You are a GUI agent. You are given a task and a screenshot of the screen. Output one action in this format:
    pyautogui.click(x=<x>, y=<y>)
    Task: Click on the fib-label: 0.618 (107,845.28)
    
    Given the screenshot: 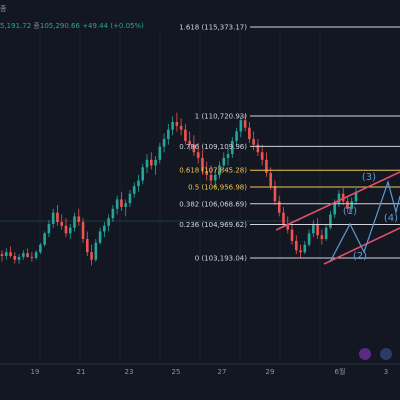 What is the action you would take?
    pyautogui.click(x=213, y=171)
    